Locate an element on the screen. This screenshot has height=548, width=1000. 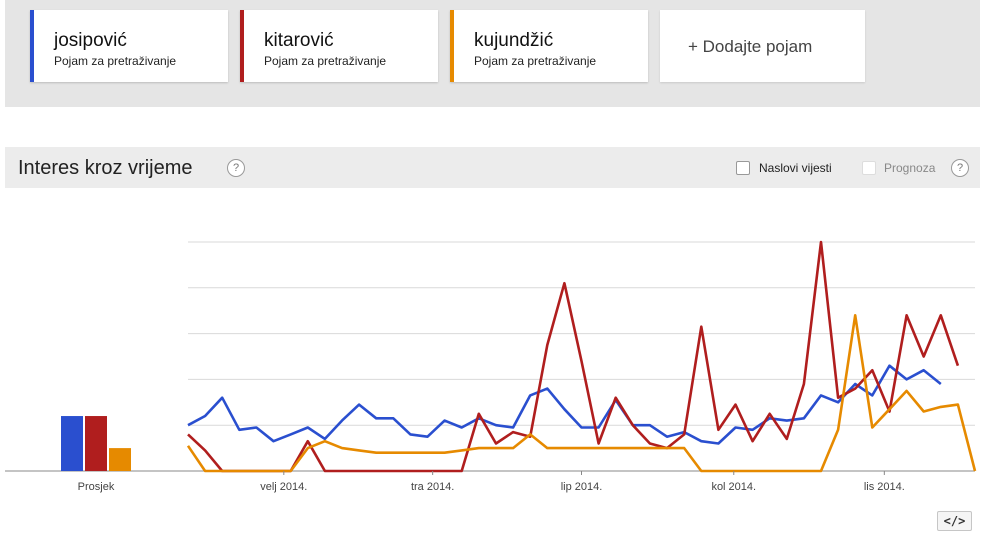
section-title: Interes kroz vrijeme is located at coordinates (105, 168).